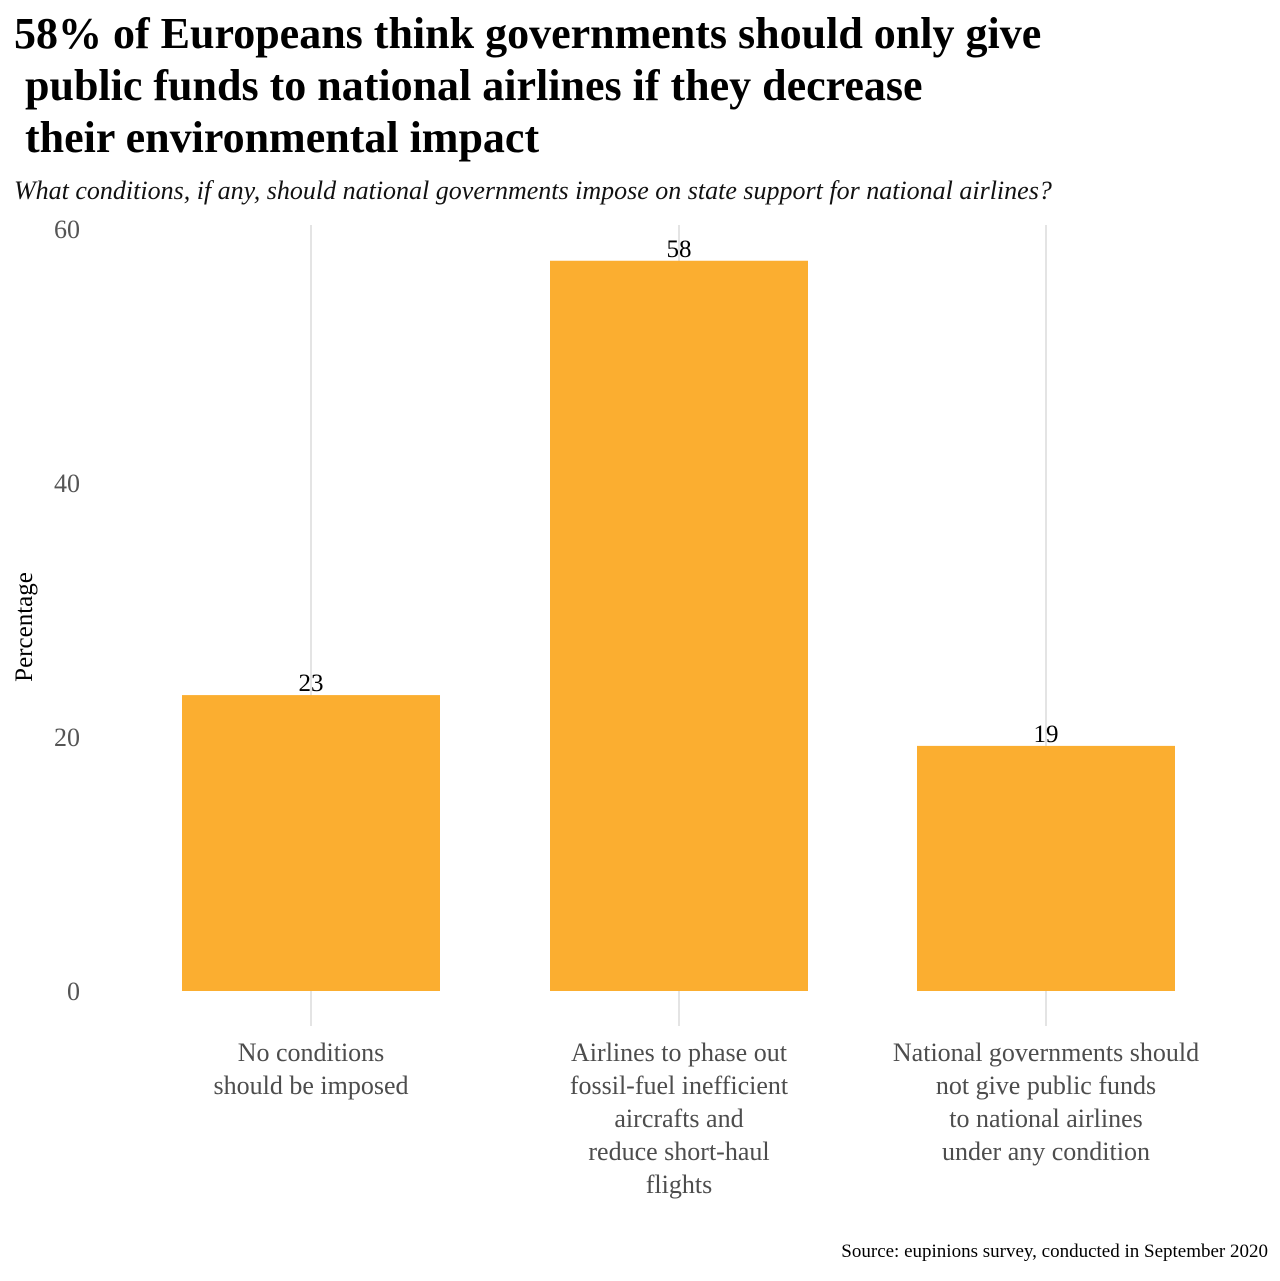  Describe the element at coordinates (311, 1085) in the screenshot. I see `x-tick-label-line: should be imposed` at that location.